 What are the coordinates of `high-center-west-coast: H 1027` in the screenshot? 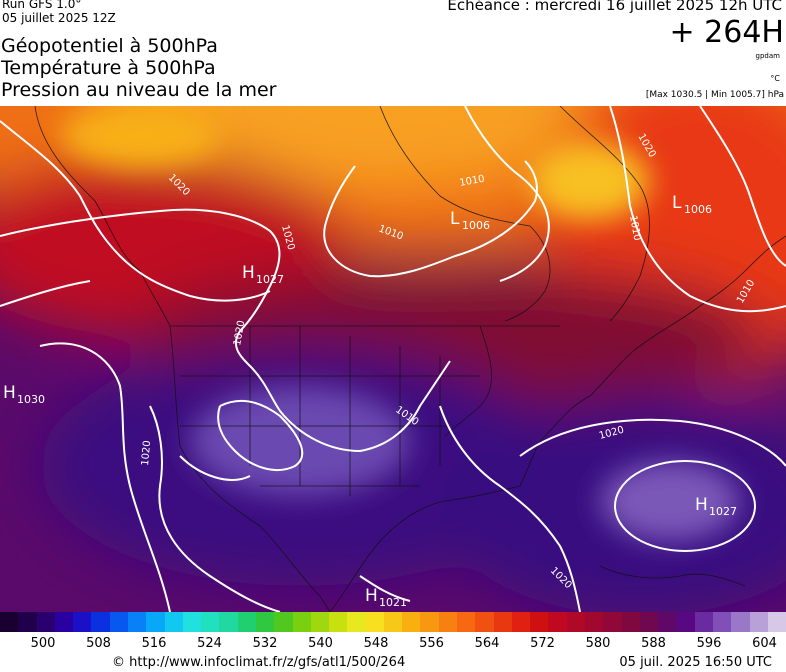 It's located at (263, 274).